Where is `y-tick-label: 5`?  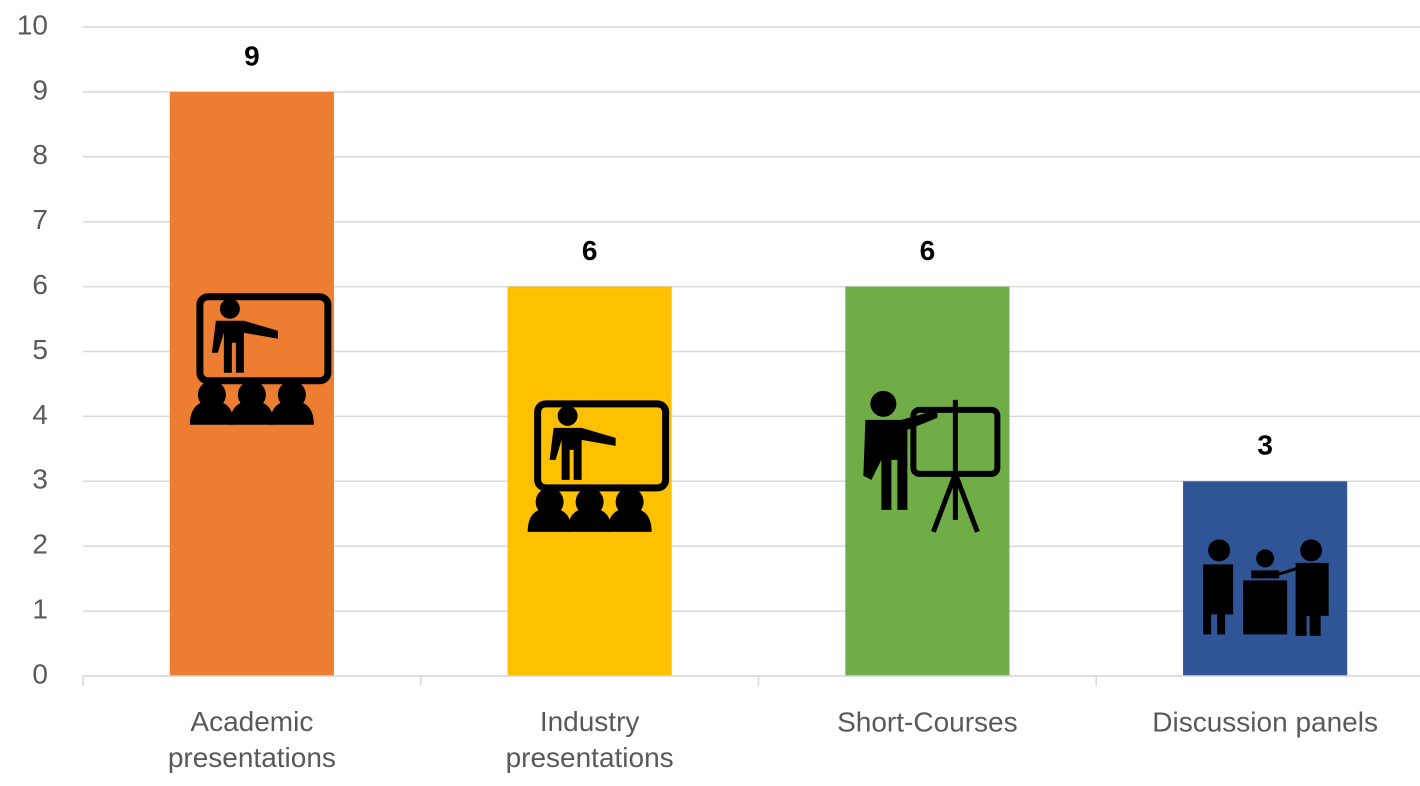 y-tick-label: 5 is located at coordinates (40, 349).